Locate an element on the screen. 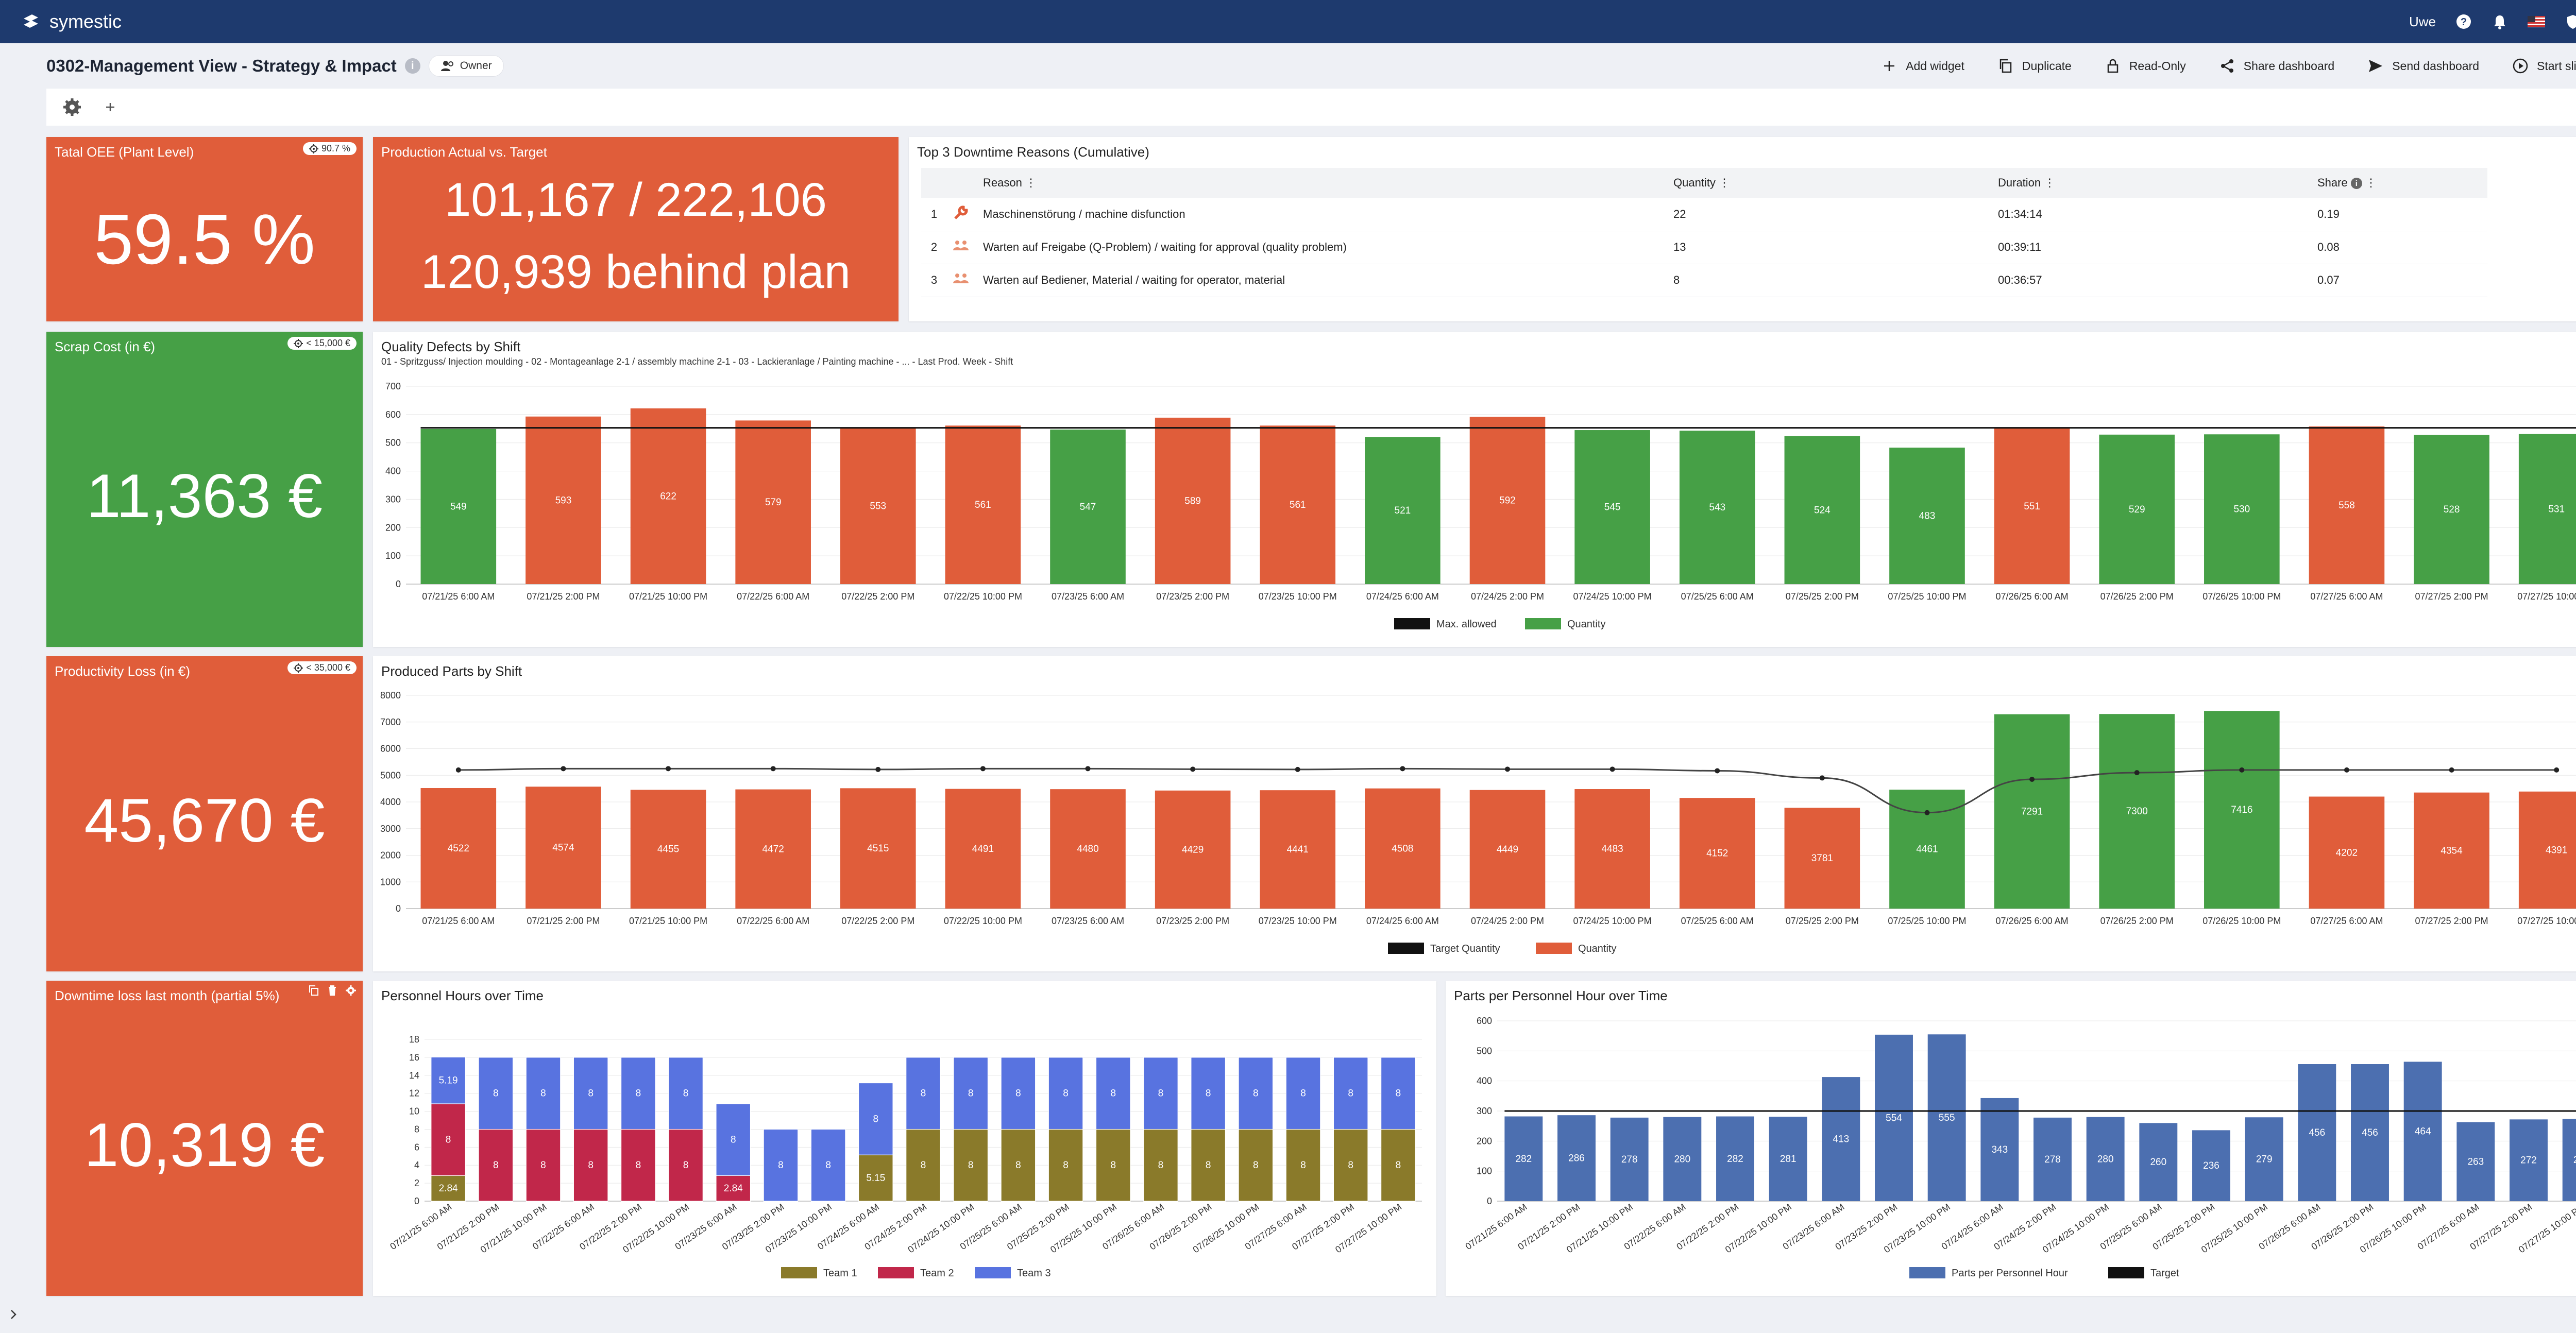  x-tick-label: 07/22/25 6:00 AM is located at coordinates (773, 921).